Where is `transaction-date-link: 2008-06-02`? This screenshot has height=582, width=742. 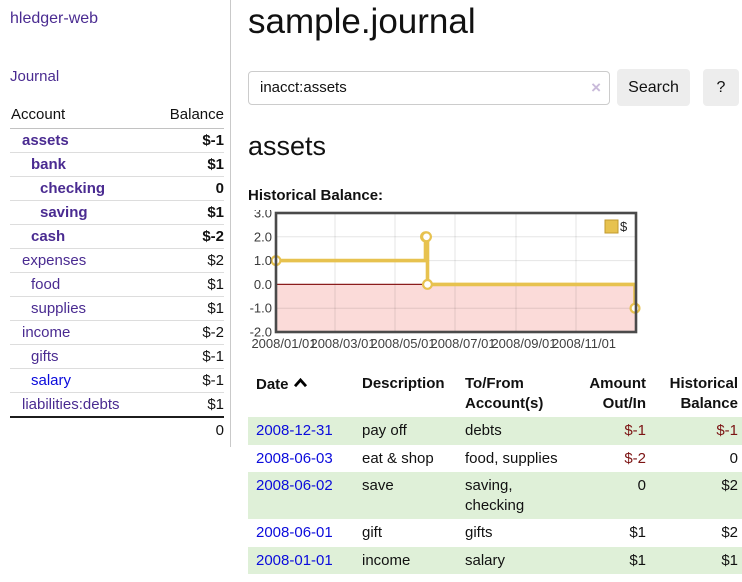
transaction-date-link: 2008-06-02 is located at coordinates (294, 485).